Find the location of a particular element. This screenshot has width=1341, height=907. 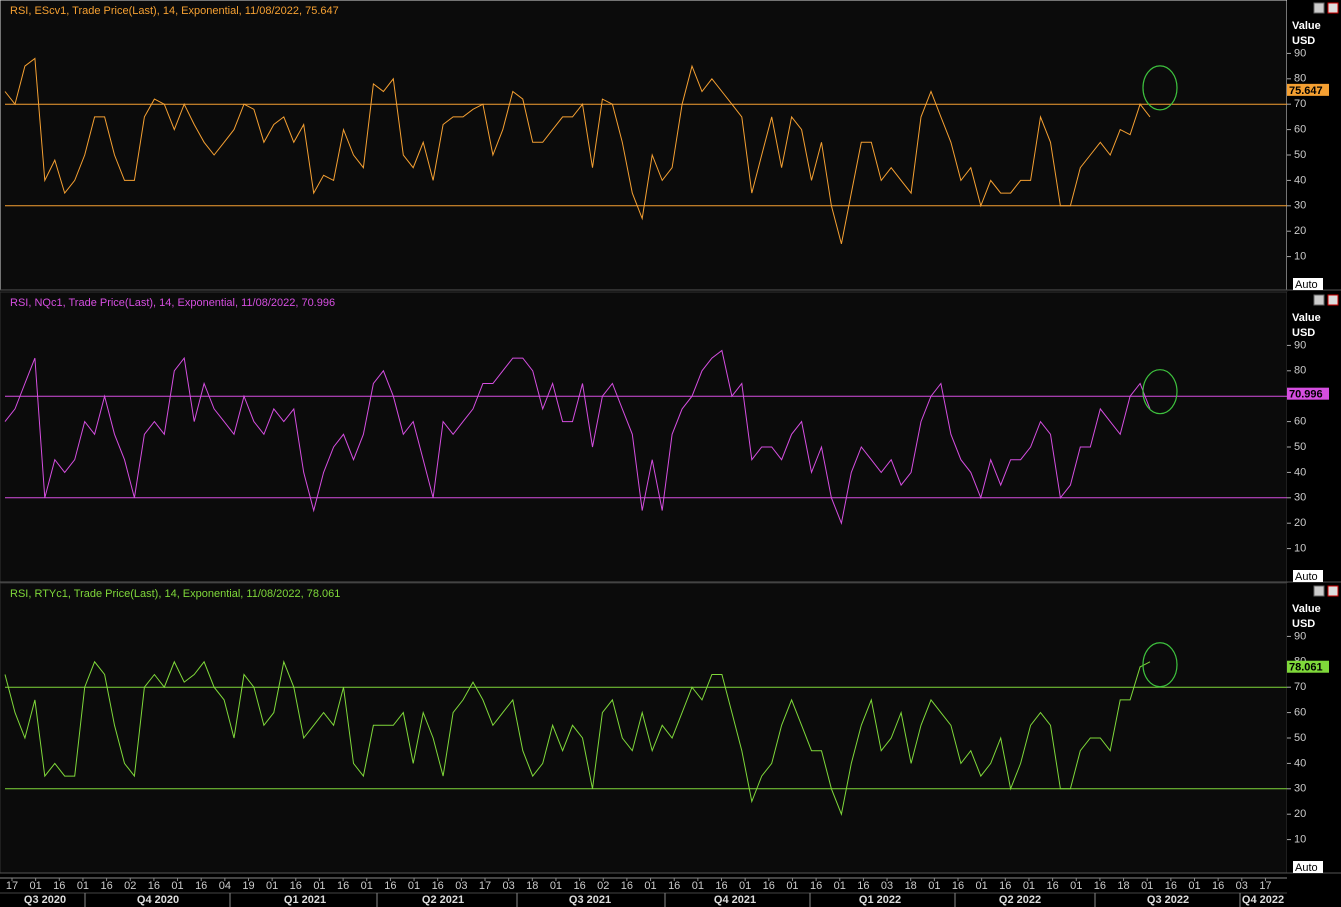

rsi-line is located at coordinates (577, 738).